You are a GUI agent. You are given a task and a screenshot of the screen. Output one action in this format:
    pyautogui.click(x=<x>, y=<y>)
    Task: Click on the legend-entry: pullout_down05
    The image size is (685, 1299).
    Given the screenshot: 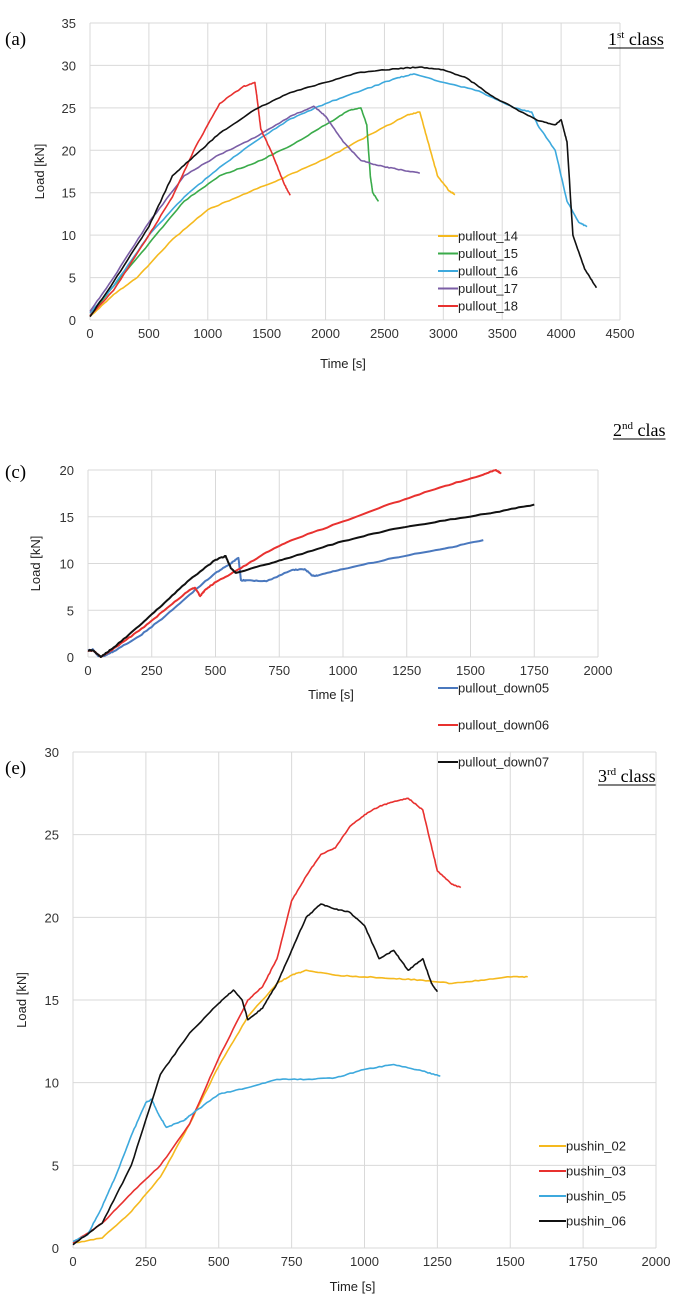 What is the action you would take?
    pyautogui.click(x=503, y=688)
    